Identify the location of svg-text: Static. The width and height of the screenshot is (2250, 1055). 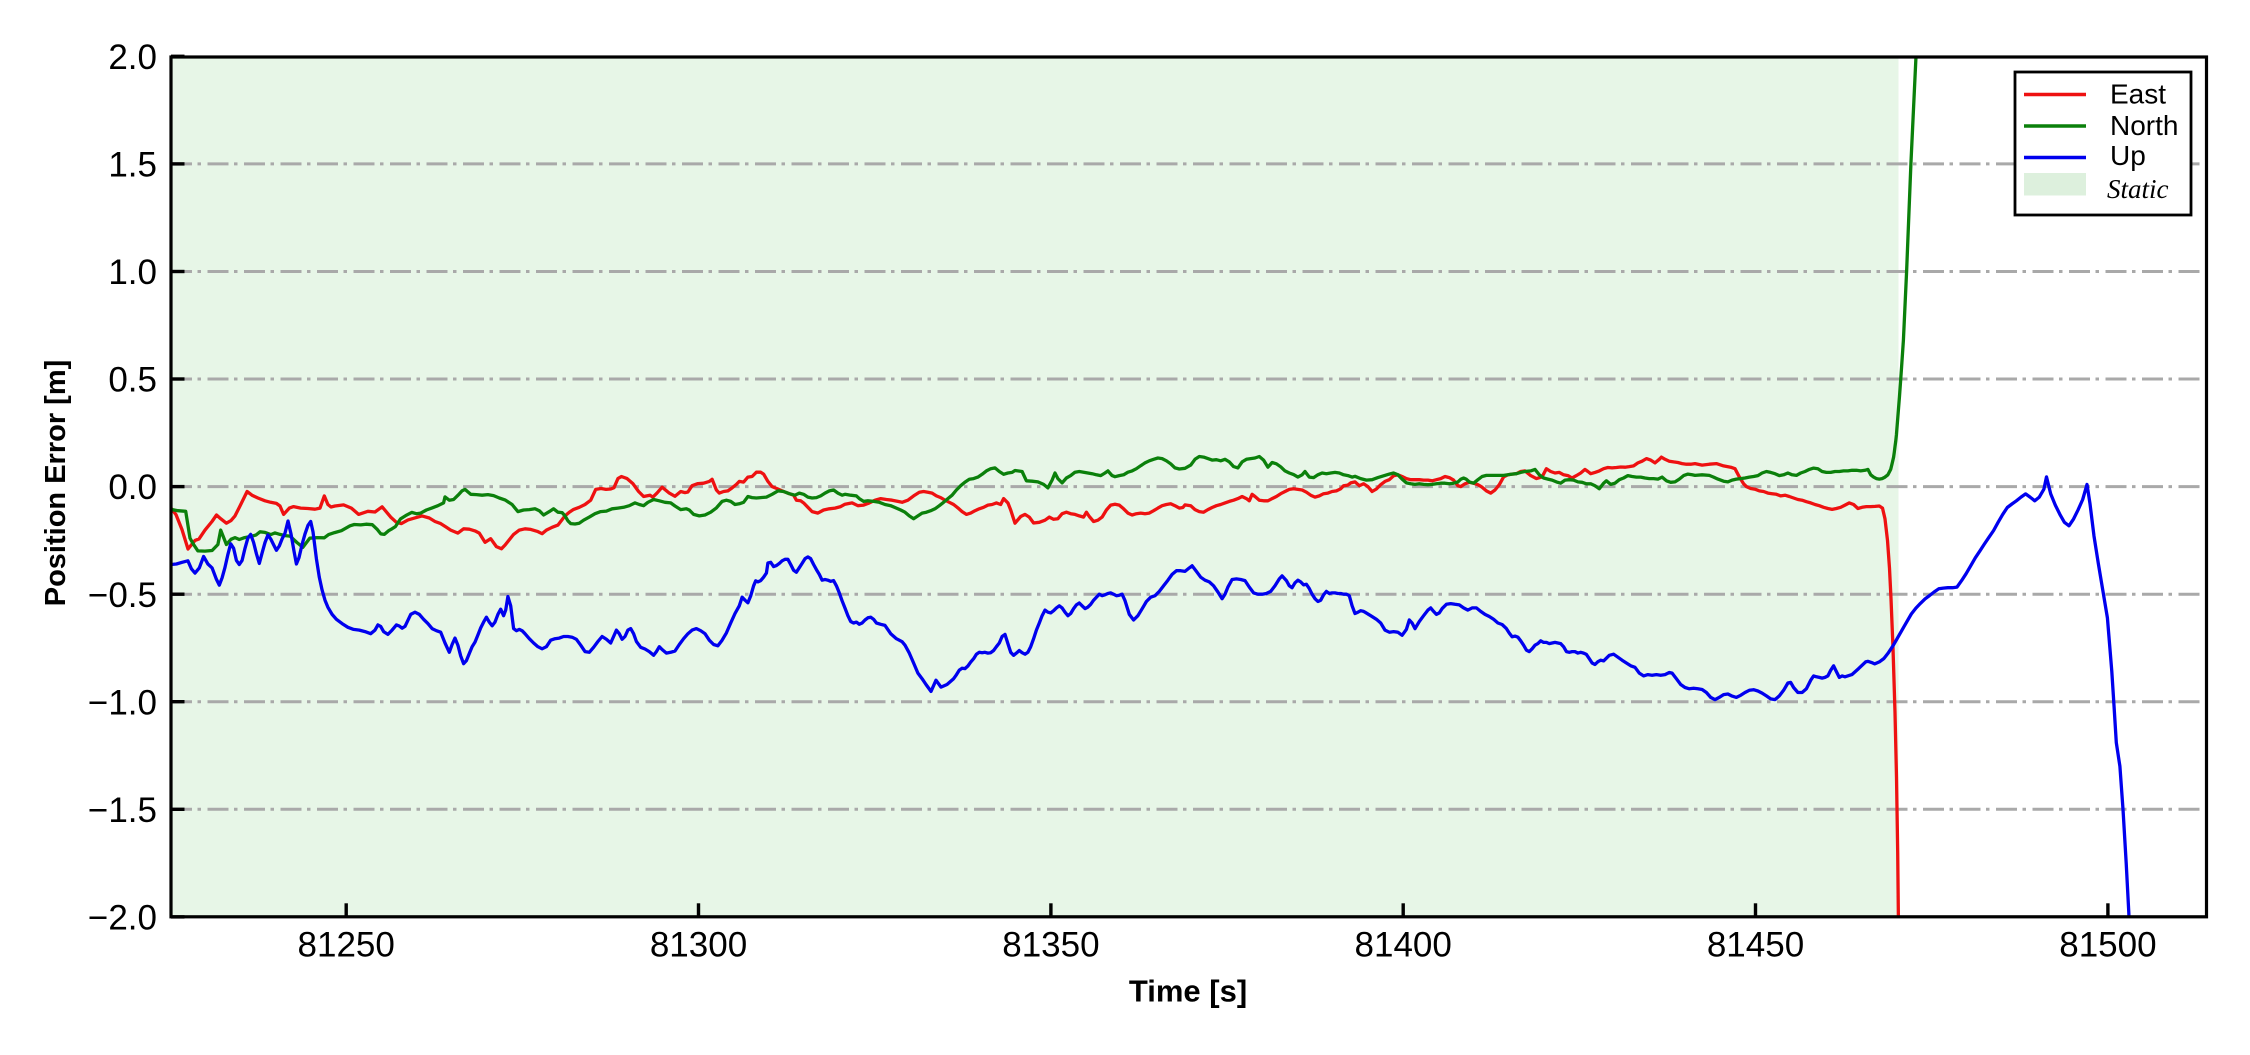
(2138, 189).